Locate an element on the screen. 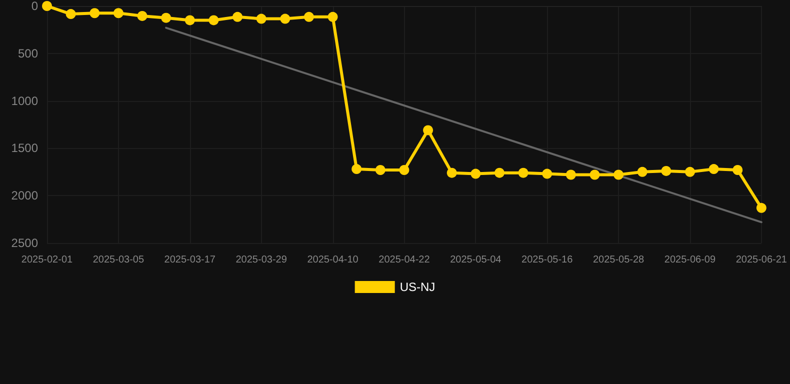  x-tick-label: 2025-05-28 is located at coordinates (618, 260).